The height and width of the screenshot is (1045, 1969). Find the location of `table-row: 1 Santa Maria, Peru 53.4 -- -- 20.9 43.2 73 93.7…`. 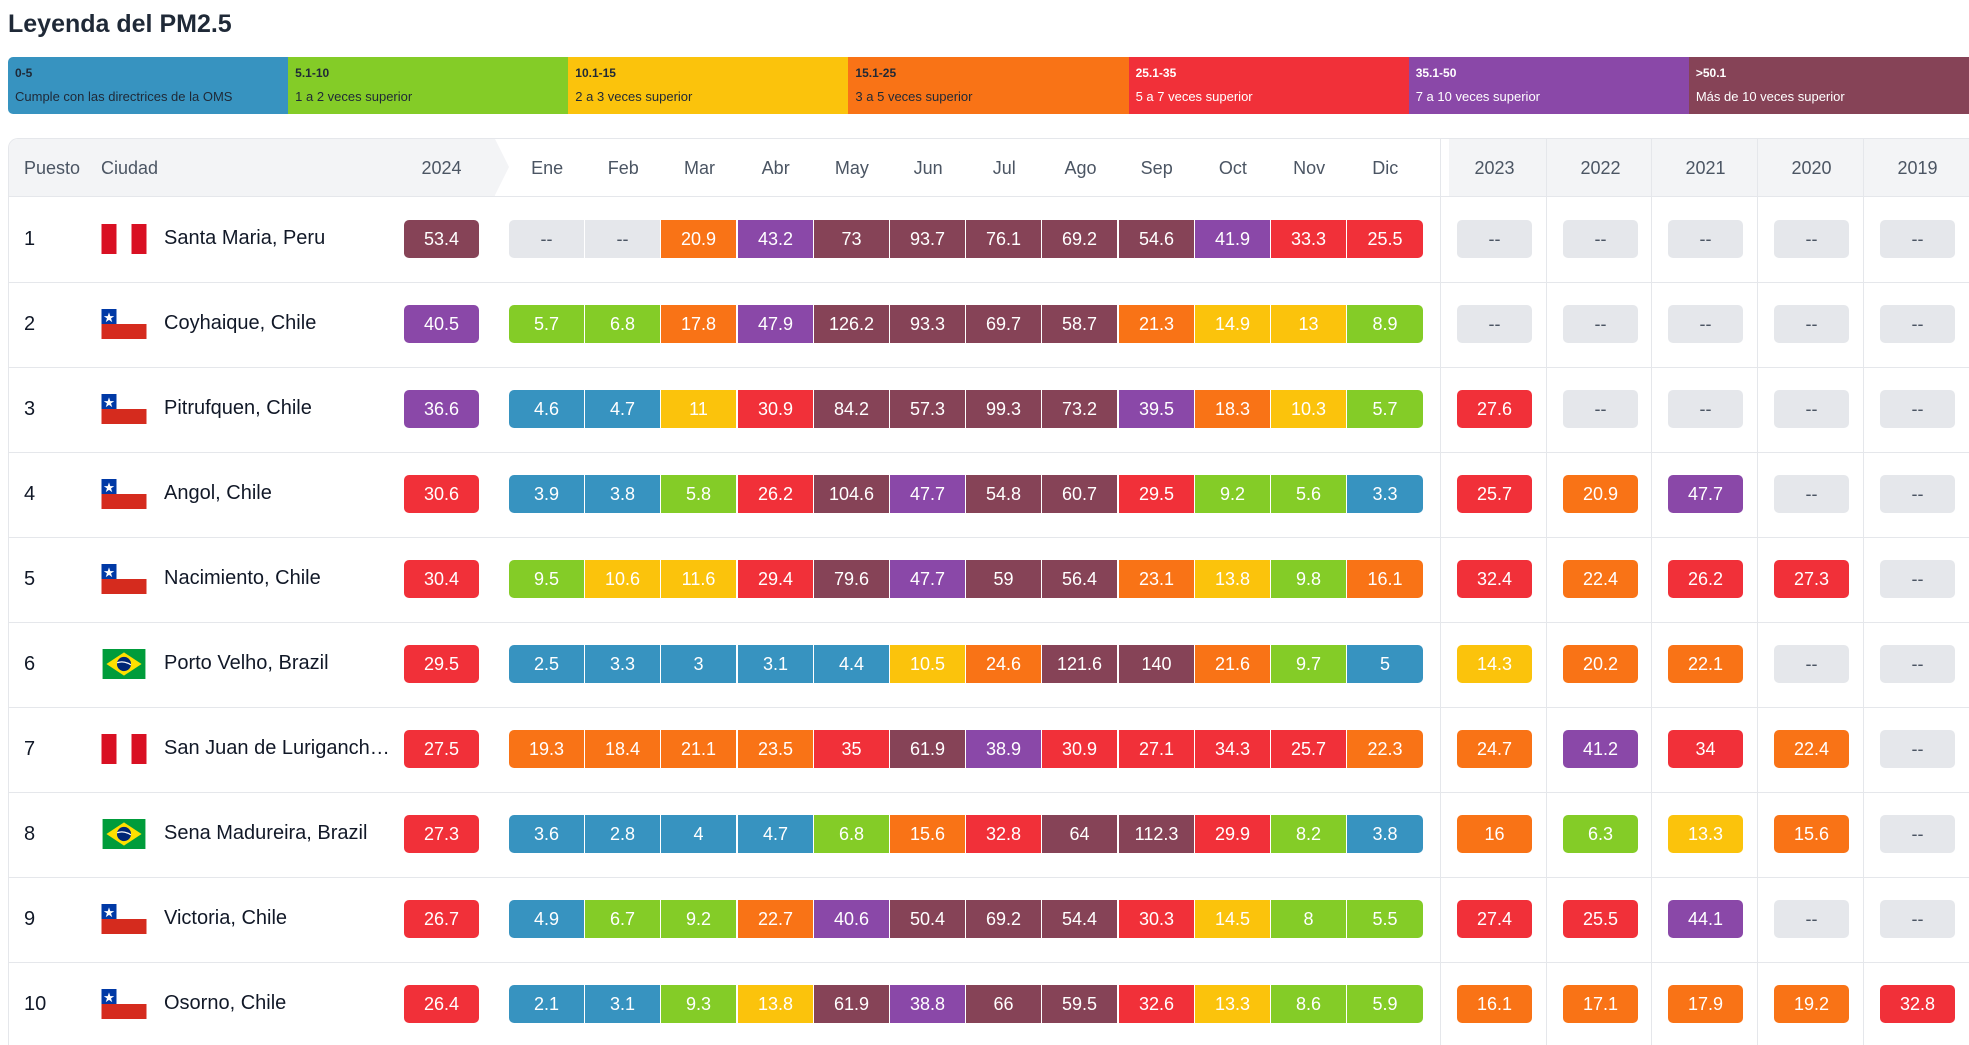

table-row: 1 Santa Maria, Peru 53.4 -- -- 20.9 43.2 73 93.7… is located at coordinates (989, 240).